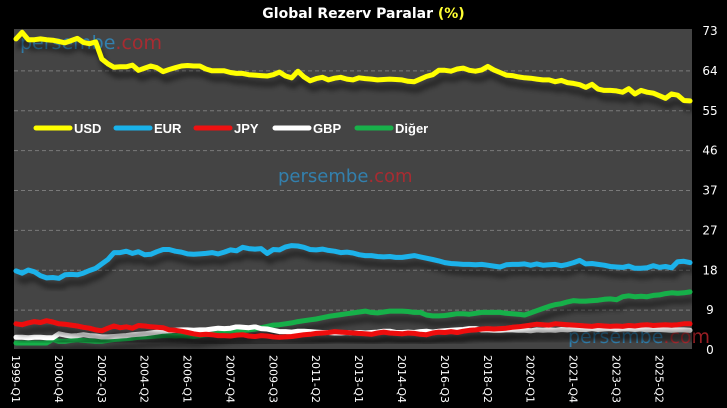  I want to click on y-axis-ticks: 0 9 18 27 37 46 55 64 73, so click(709, 190).